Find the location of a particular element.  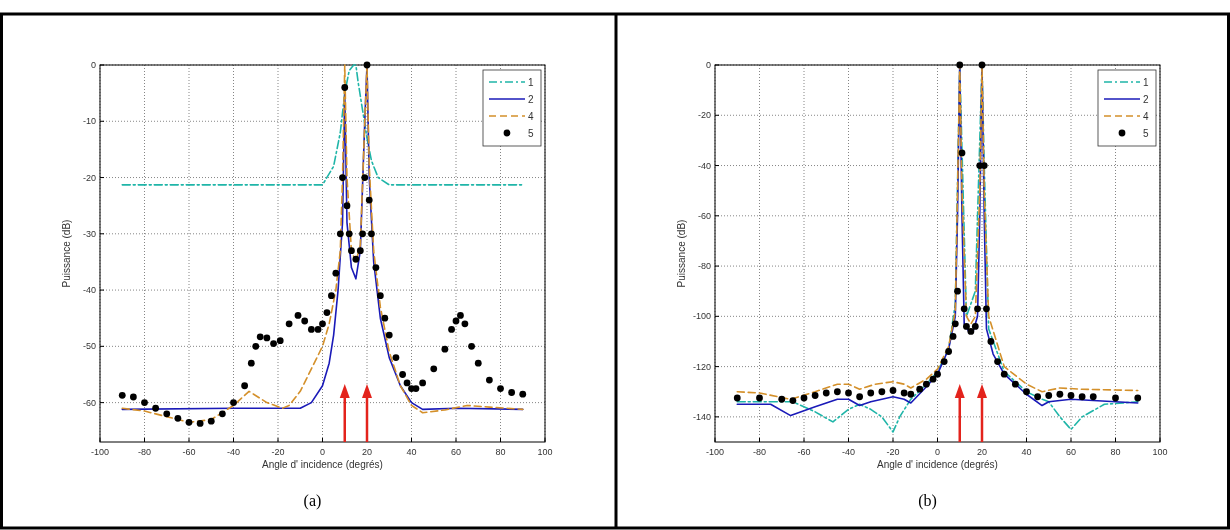

y-tick-label: -50 is located at coordinates (89, 346).